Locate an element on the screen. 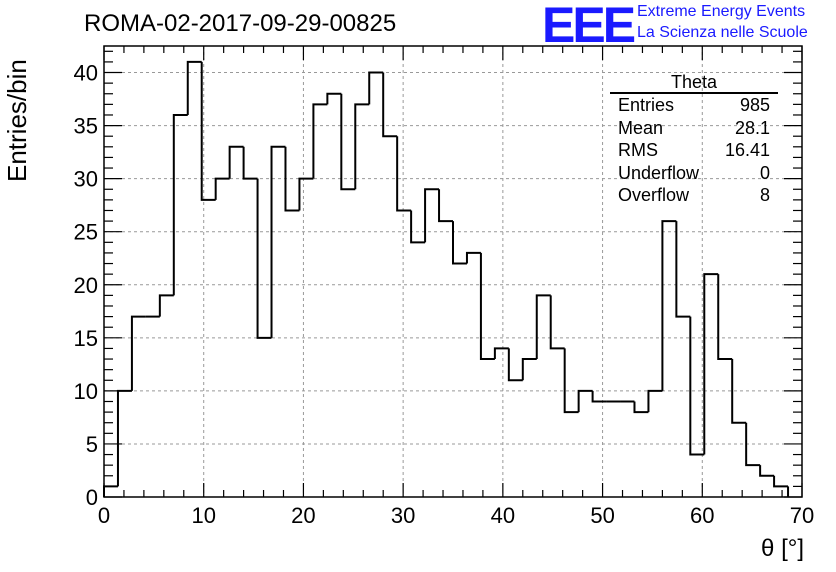  stats-value: 28.1 is located at coordinates (752, 127).